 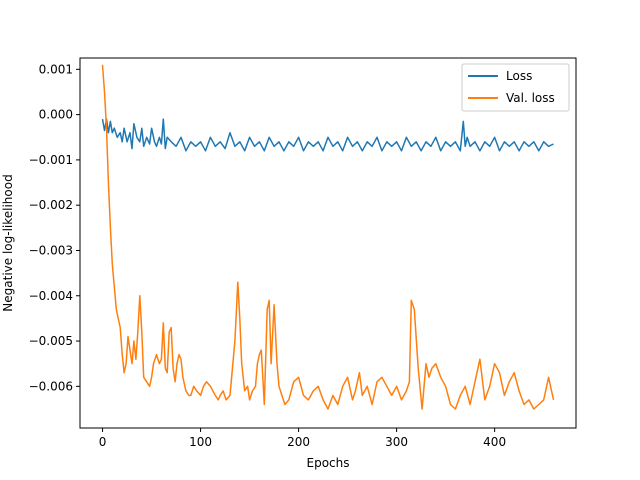 I want to click on x-axis-title: Epochs, so click(x=328, y=463).